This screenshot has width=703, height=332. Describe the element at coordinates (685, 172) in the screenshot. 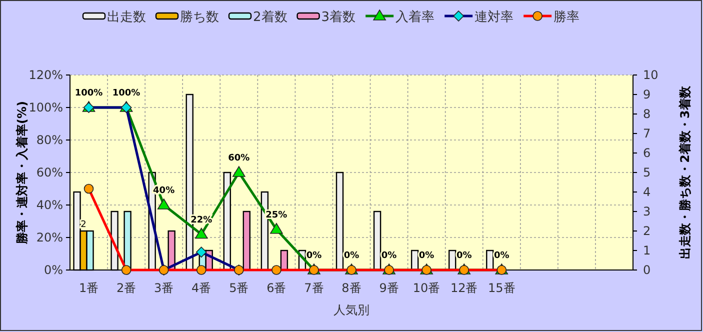

I see `y2-axis-title: 出走数・勝ち数・2着数・3着数` at that location.